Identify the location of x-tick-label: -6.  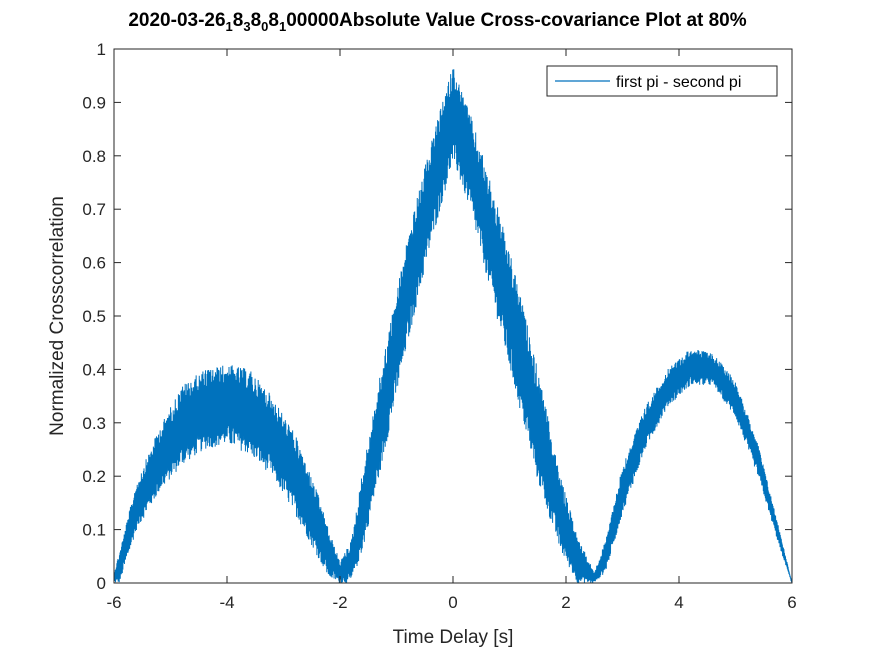
(113, 602).